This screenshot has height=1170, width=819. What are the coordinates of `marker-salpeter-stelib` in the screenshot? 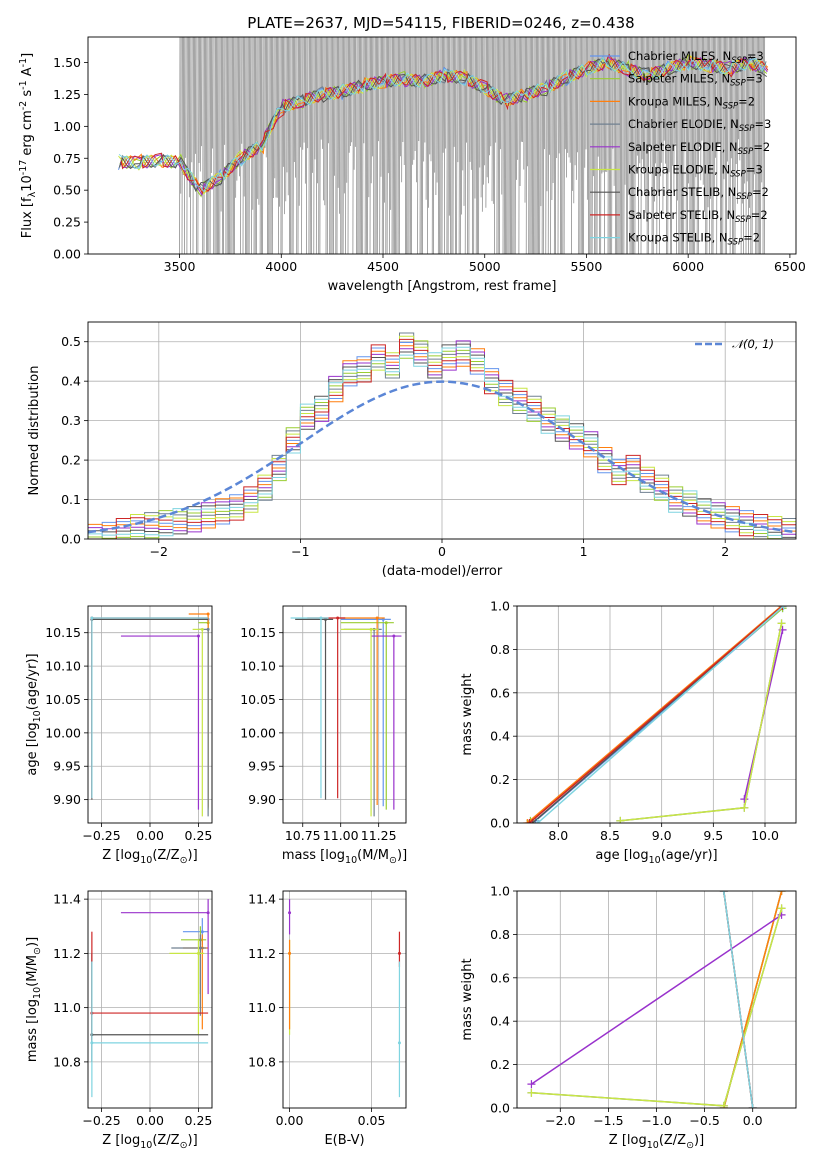 It's located at (782, 608).